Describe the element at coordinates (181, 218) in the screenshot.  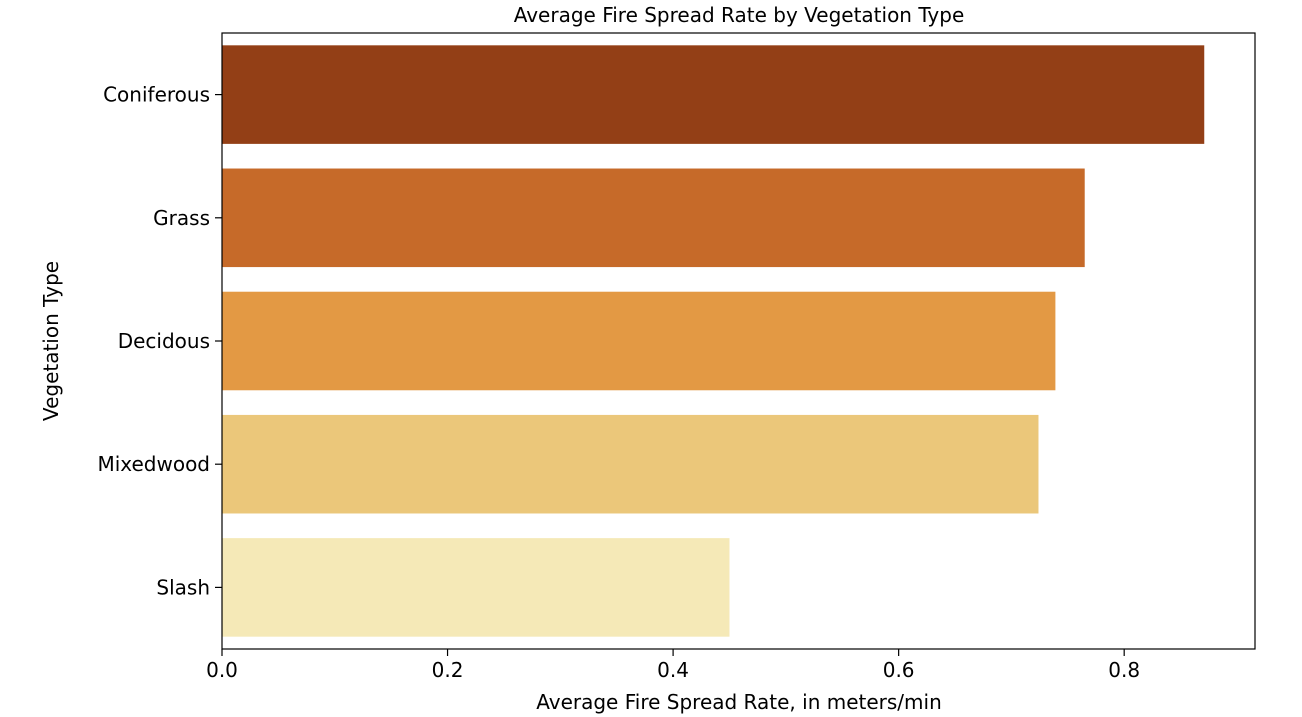
I see `y-tick-label-grass: Grass` at that location.